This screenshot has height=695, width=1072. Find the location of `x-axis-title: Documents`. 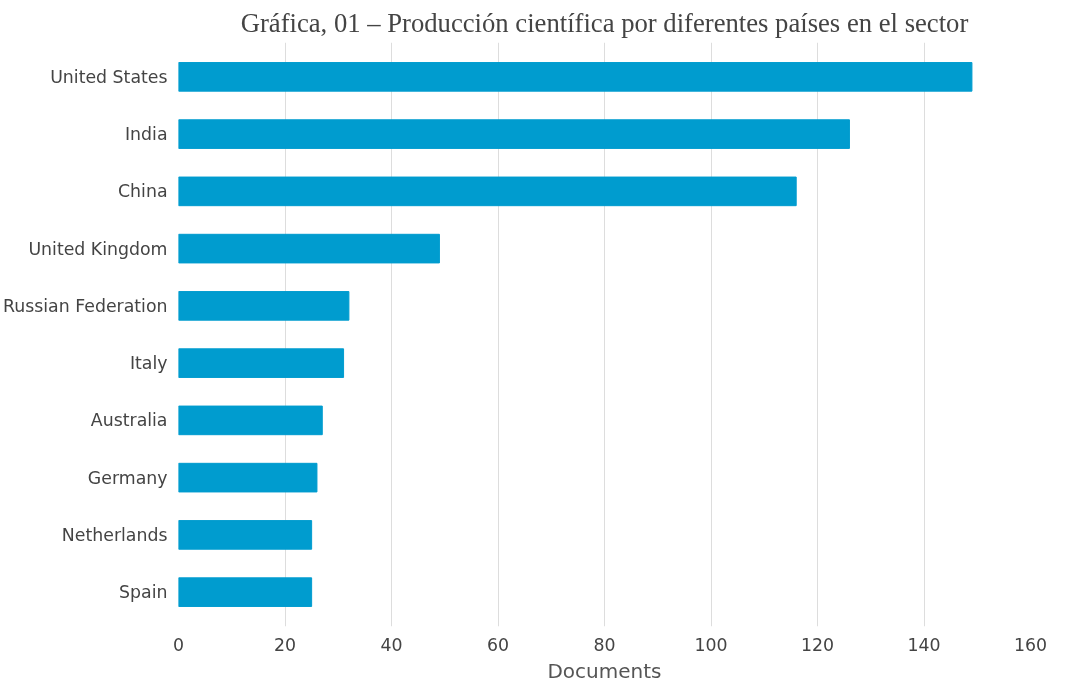

x-axis-title: Documents is located at coordinates (604, 670).